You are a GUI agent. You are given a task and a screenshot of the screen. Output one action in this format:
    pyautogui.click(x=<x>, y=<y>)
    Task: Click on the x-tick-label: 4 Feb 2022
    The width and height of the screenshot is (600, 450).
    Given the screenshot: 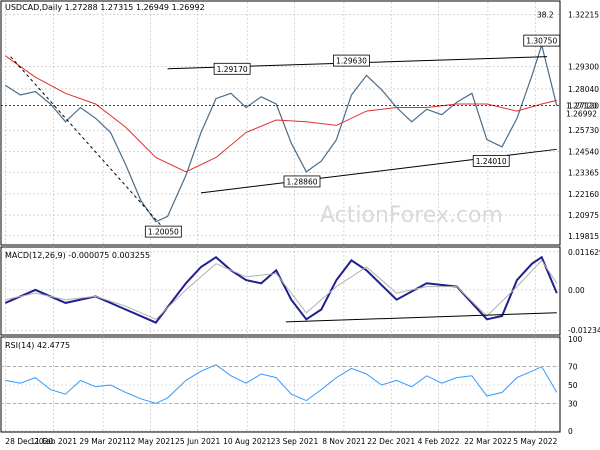 What is the action you would take?
    pyautogui.click(x=439, y=441)
    